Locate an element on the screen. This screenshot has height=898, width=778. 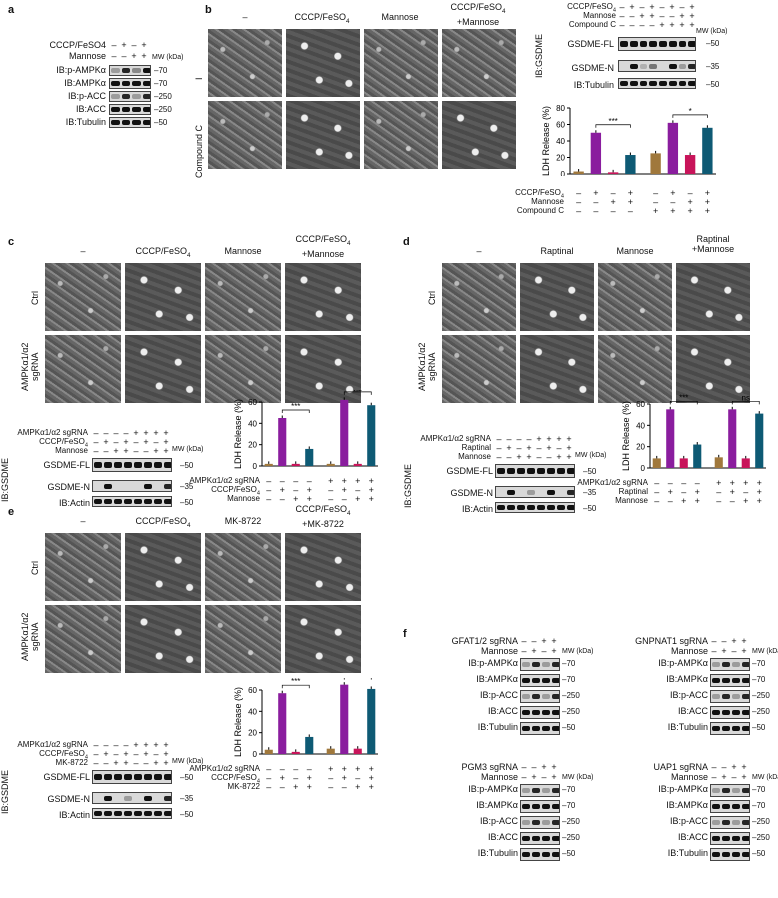
blot-label: IB:Tubulin is located at coordinates (497, 727).